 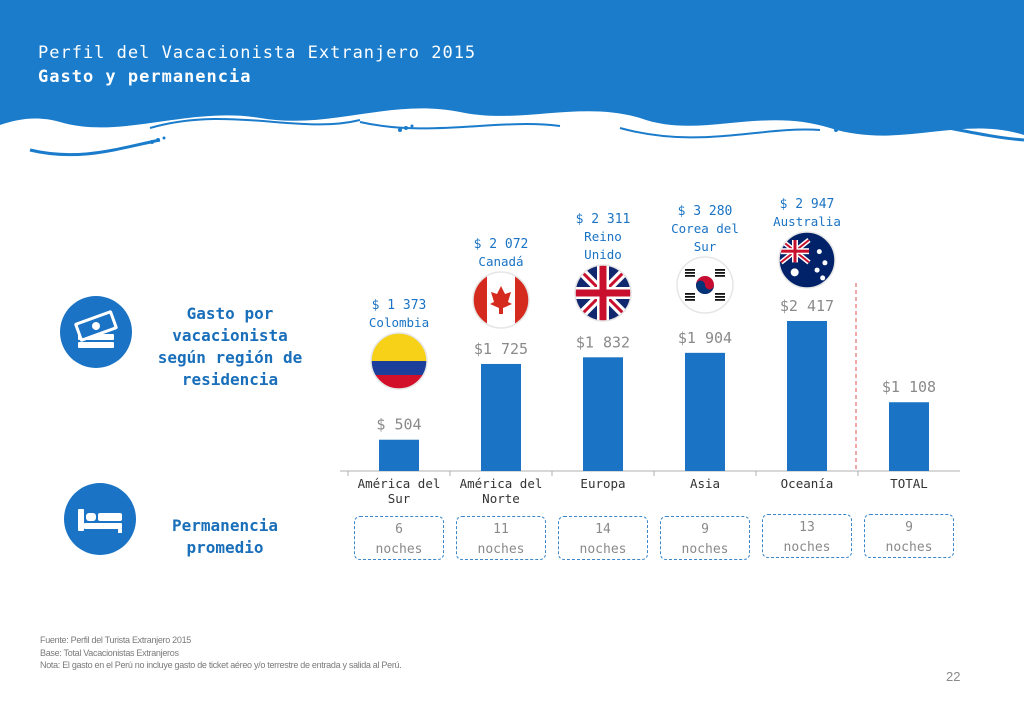 What do you see at coordinates (109, 652) in the screenshot?
I see `footer-base: Base: Total Vacacionistas Extranjeros` at bounding box center [109, 652].